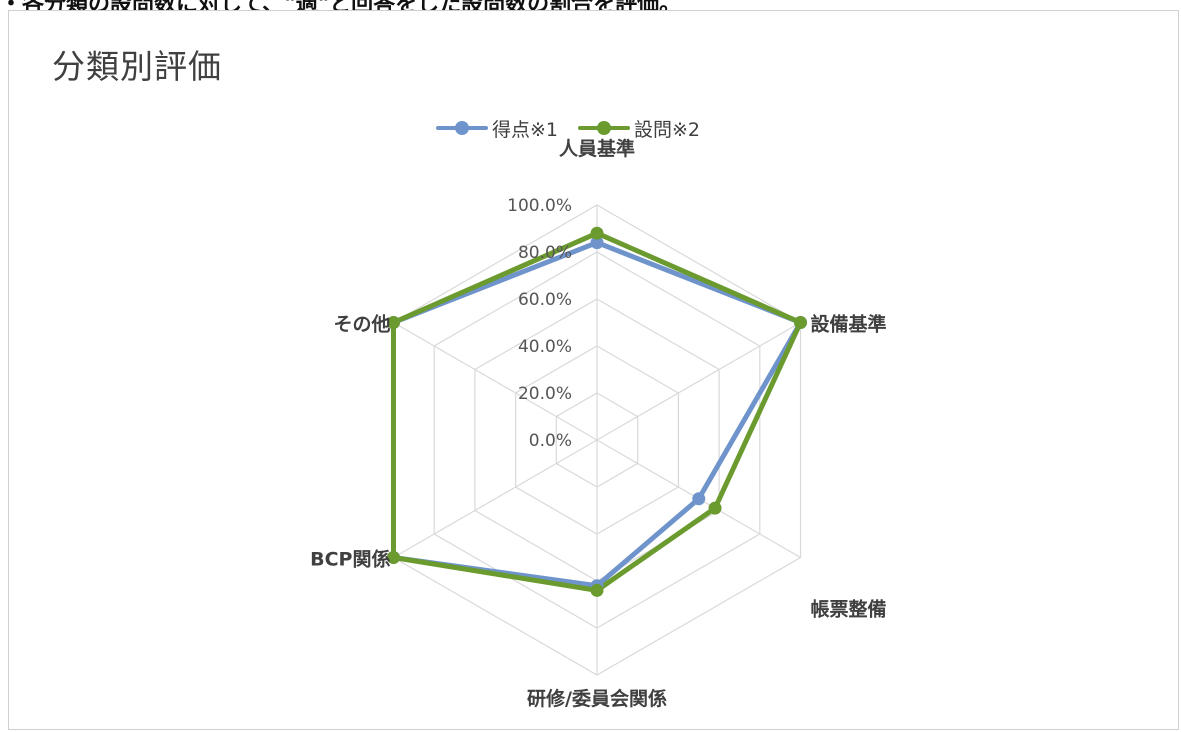  Describe the element at coordinates (597, 148) in the screenshot. I see `category-label-0: 人員基準` at that location.